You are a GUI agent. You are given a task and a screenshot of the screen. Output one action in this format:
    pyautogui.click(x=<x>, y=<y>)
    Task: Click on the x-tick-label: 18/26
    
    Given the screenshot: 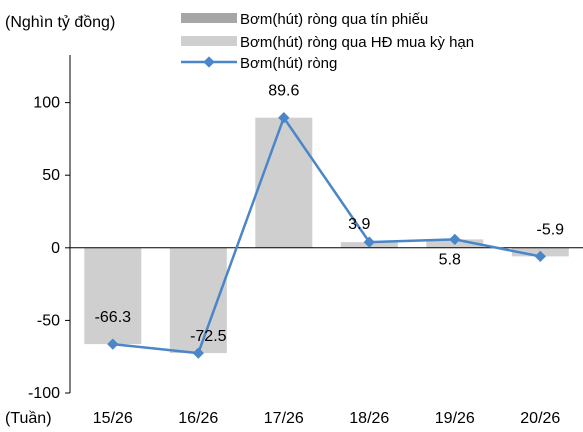 What is the action you would take?
    pyautogui.click(x=369, y=418)
    